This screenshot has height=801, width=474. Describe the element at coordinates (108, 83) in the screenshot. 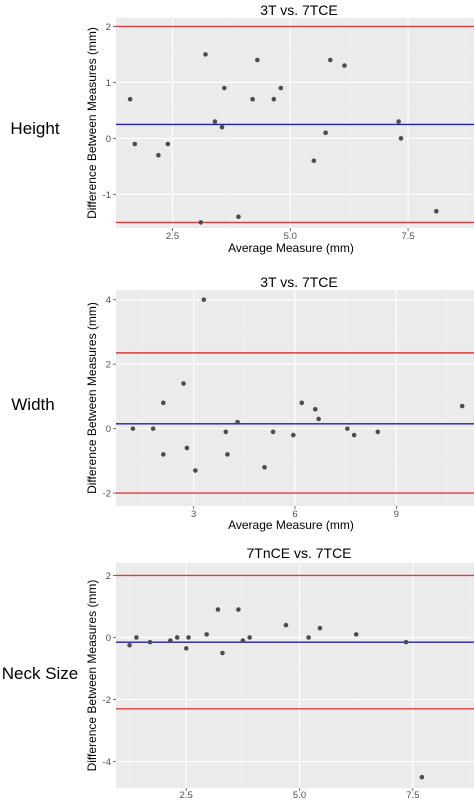

I see `y-tick-label: 1` at that location.